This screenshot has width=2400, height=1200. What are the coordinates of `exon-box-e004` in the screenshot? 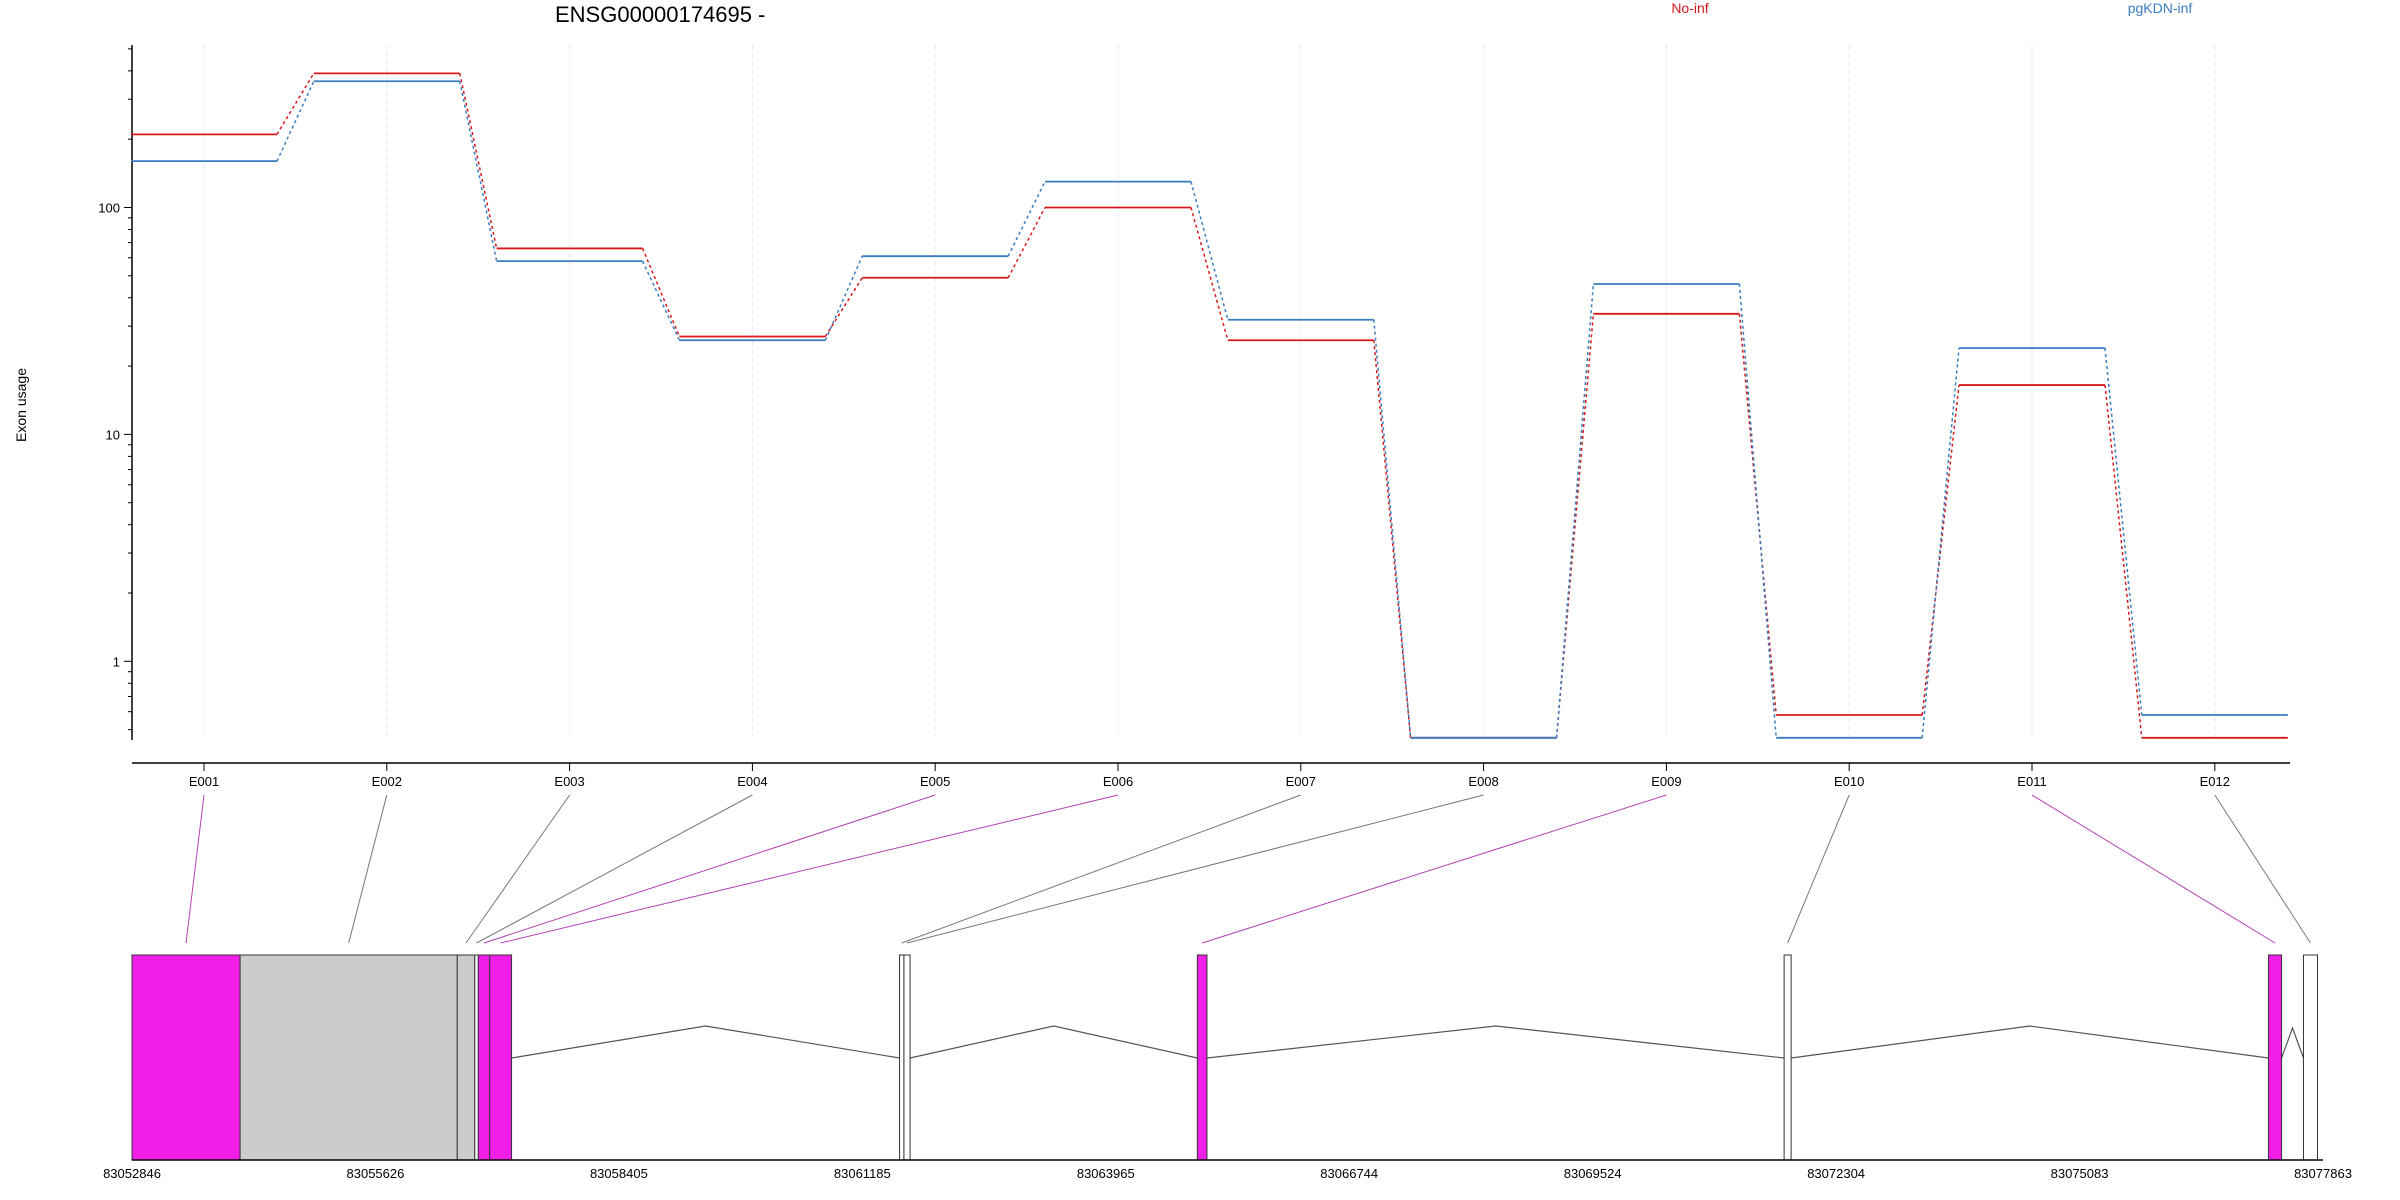 It's located at (476, 1057).